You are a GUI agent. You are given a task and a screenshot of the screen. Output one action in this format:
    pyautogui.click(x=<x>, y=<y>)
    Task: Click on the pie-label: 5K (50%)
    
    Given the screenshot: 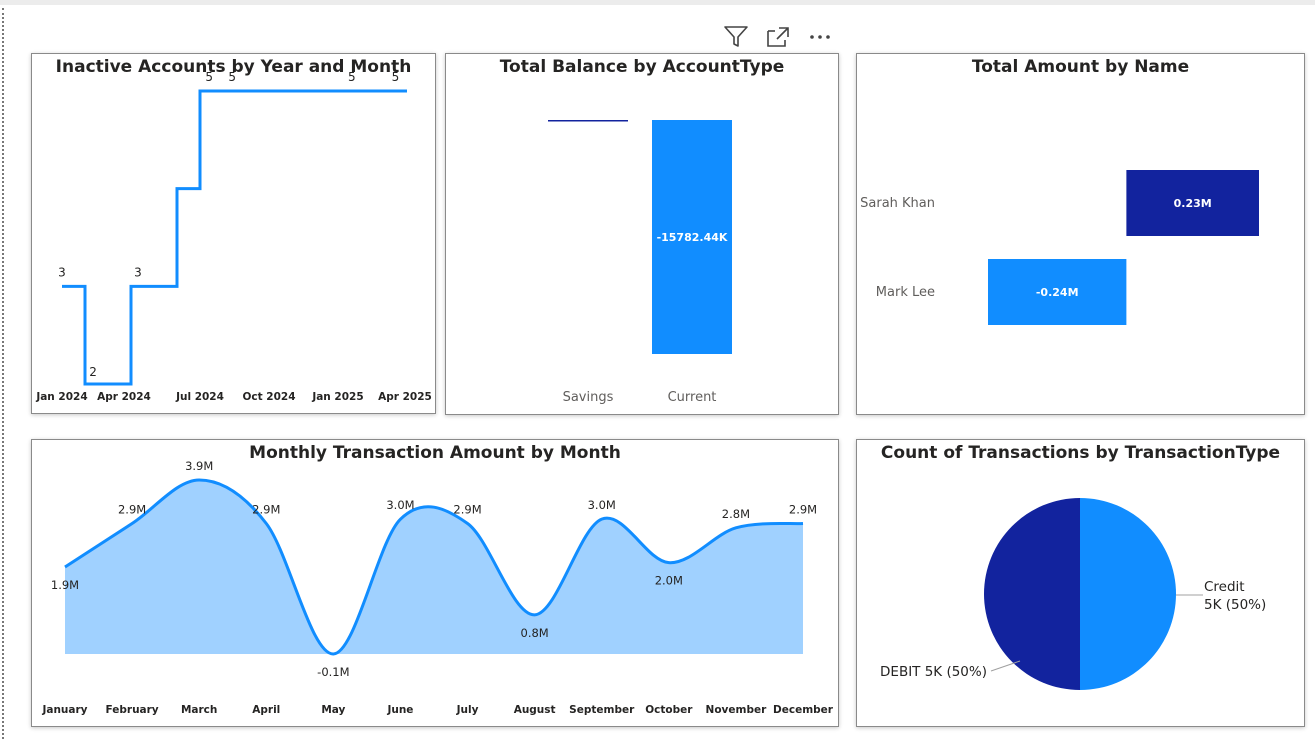 What is the action you would take?
    pyautogui.click(x=1235, y=605)
    